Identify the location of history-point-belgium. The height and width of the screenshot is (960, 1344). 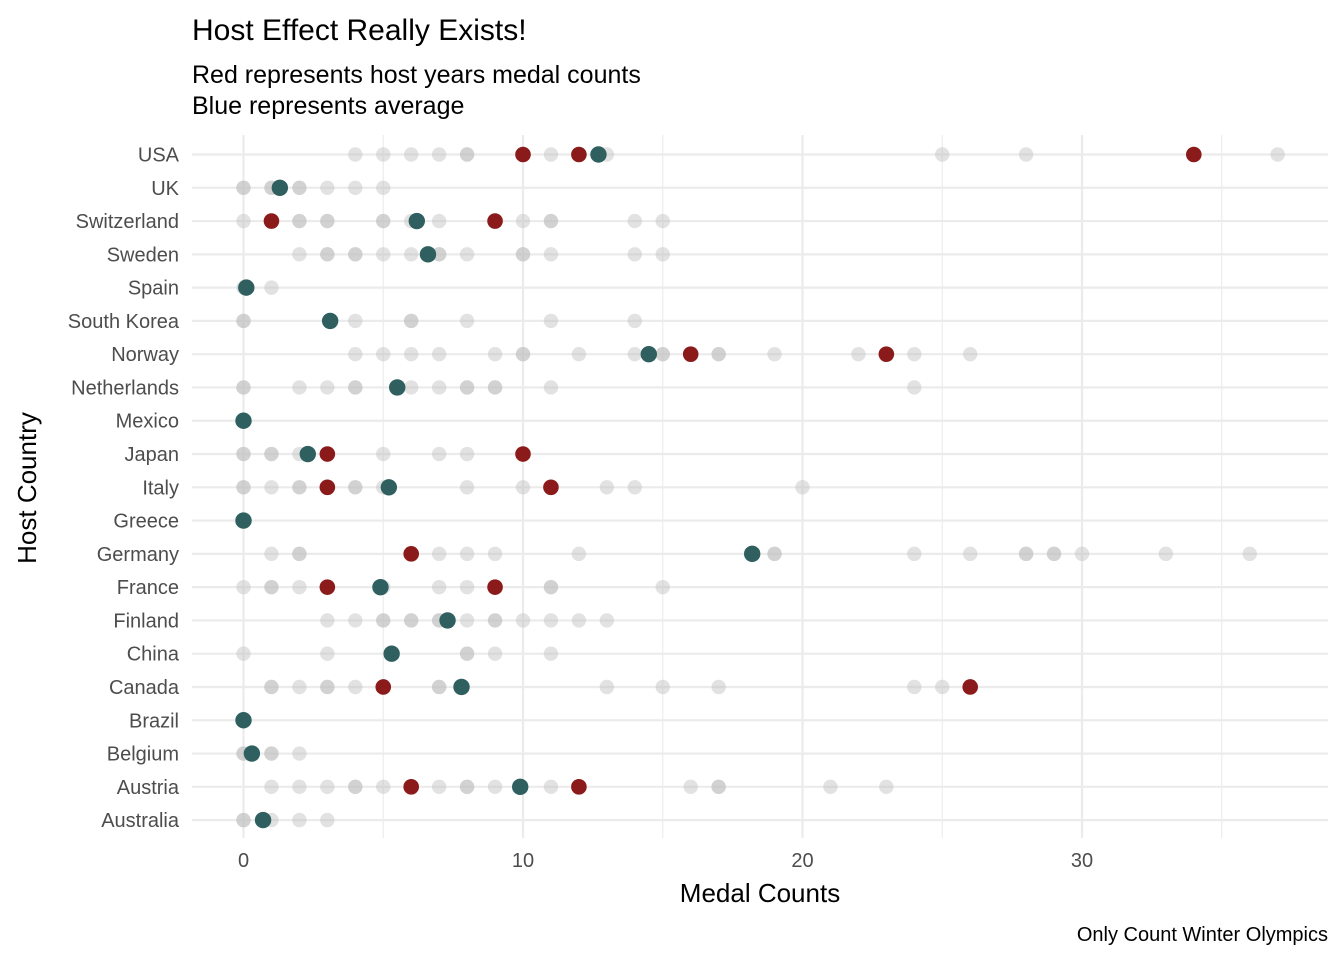
(299, 753).